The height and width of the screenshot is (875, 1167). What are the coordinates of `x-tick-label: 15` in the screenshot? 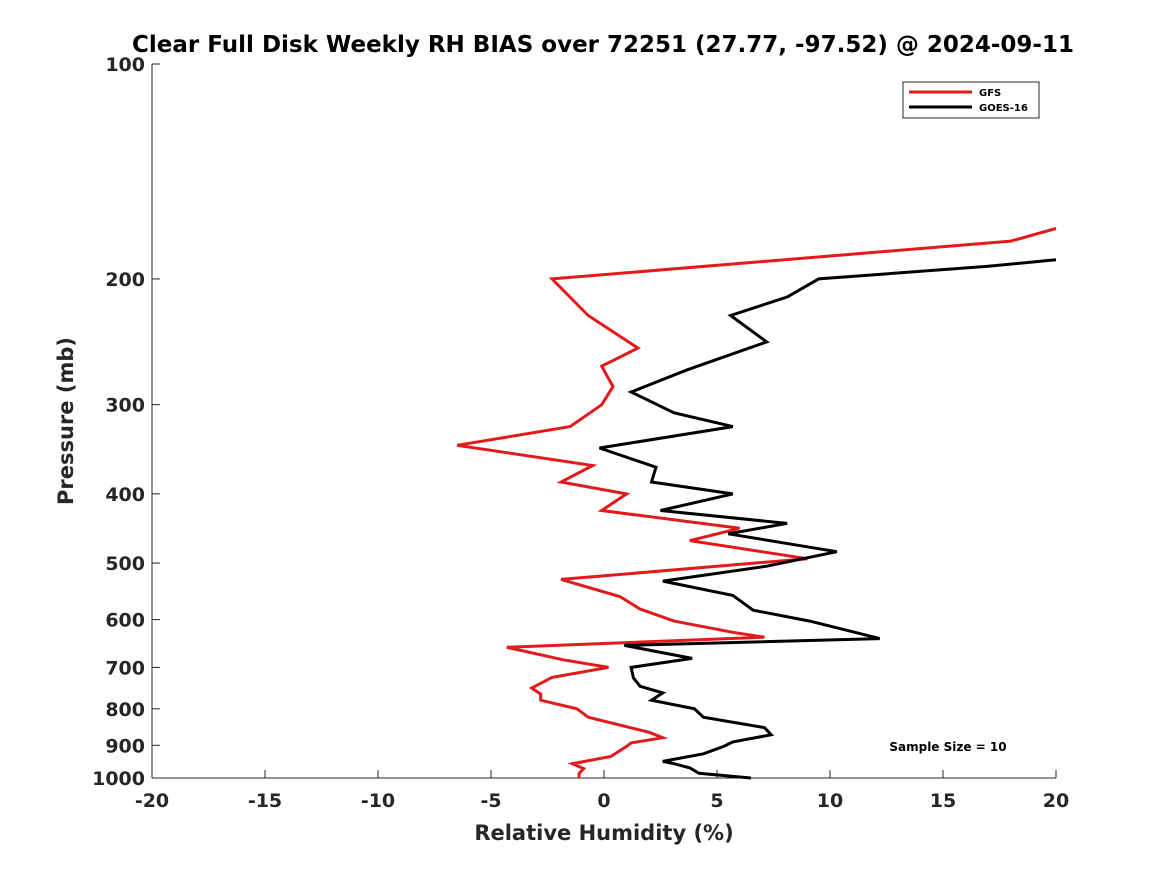 It's located at (943, 801).